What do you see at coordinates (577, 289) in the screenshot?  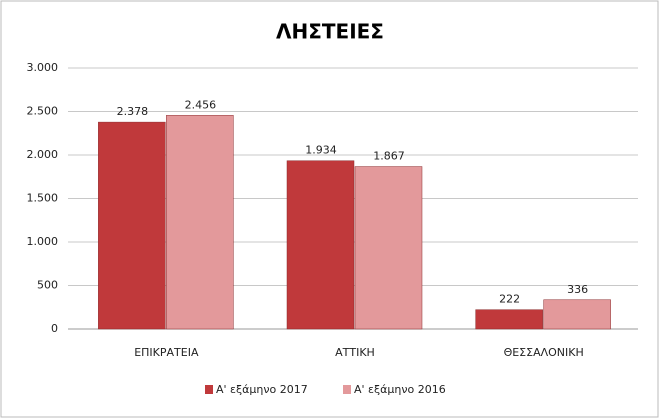 I see `data-label: 336` at bounding box center [577, 289].